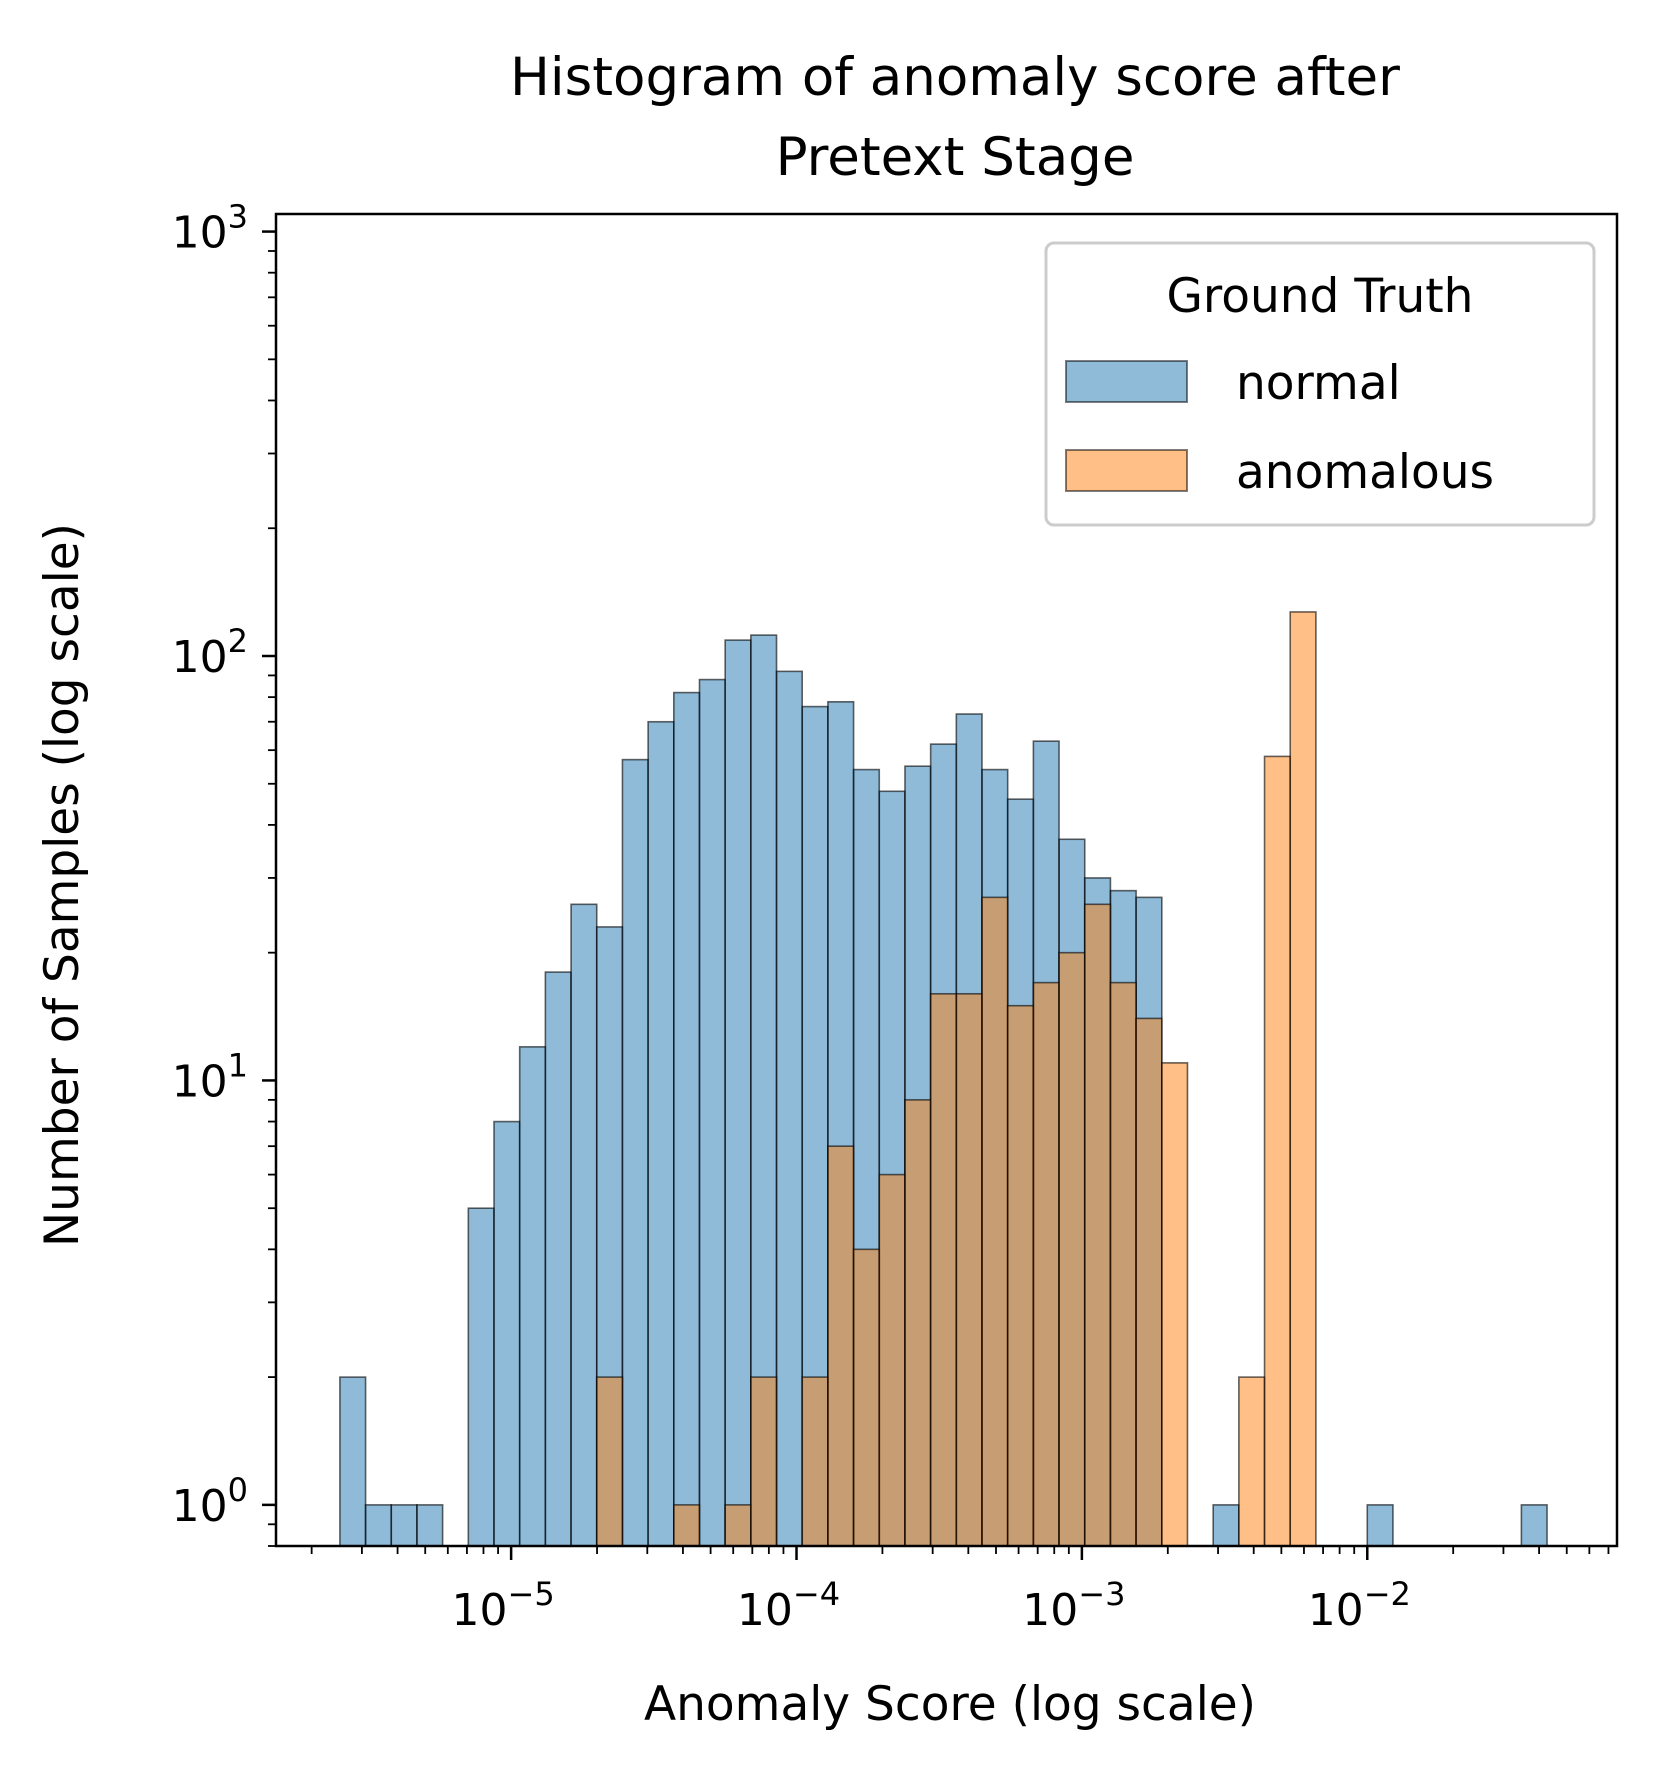 This screenshot has height=1788, width=1662. What do you see at coordinates (210, 652) in the screenshot?
I see `y-tick-label: 10²` at bounding box center [210, 652].